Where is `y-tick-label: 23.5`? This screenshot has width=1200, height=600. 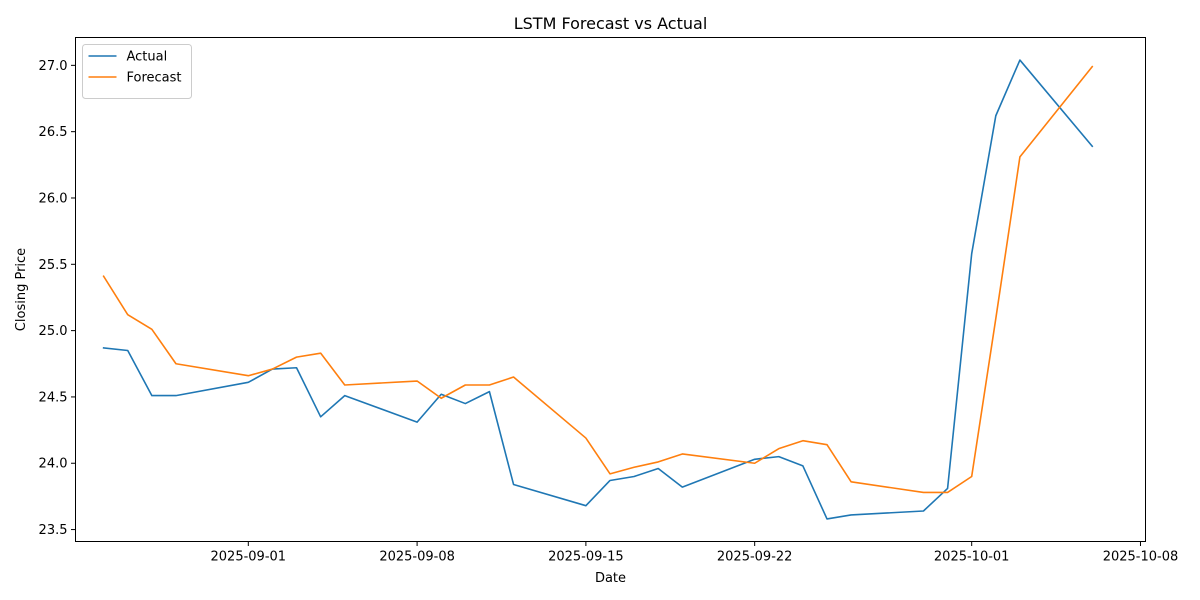 y-tick-label: 23.5 is located at coordinates (53, 530).